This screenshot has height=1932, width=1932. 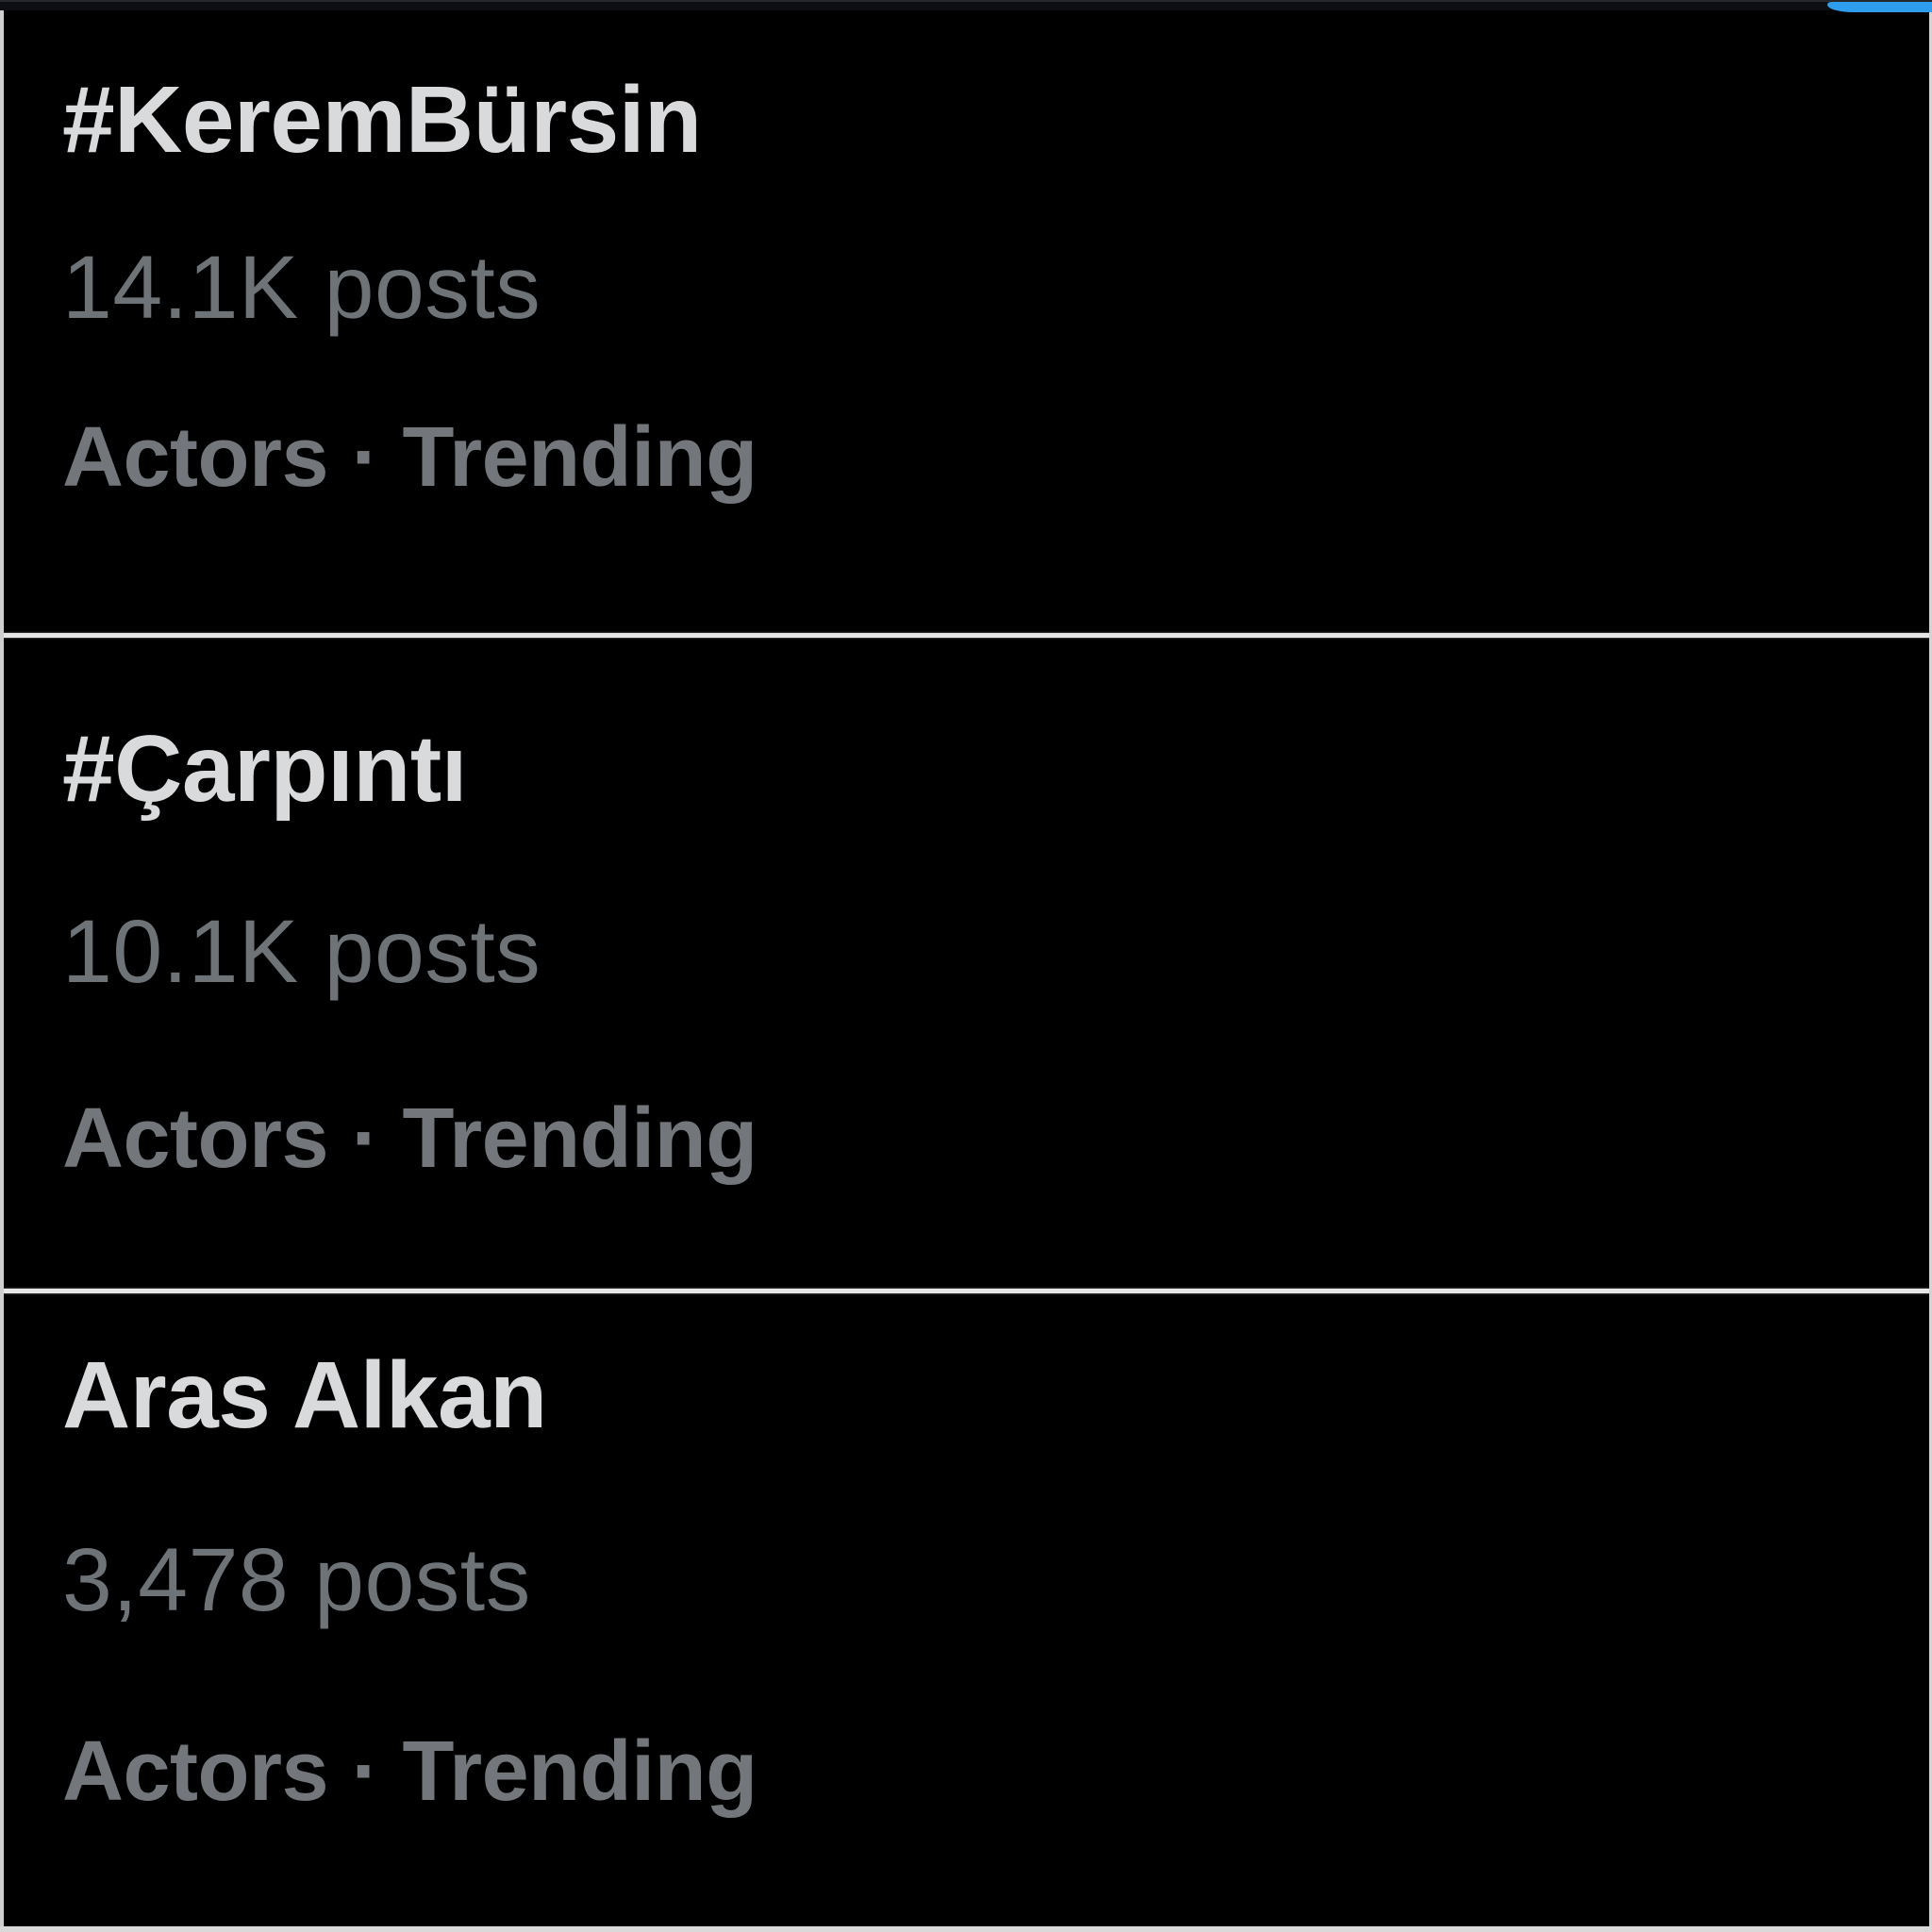 I want to click on frame-border-left, so click(x=2, y=971).